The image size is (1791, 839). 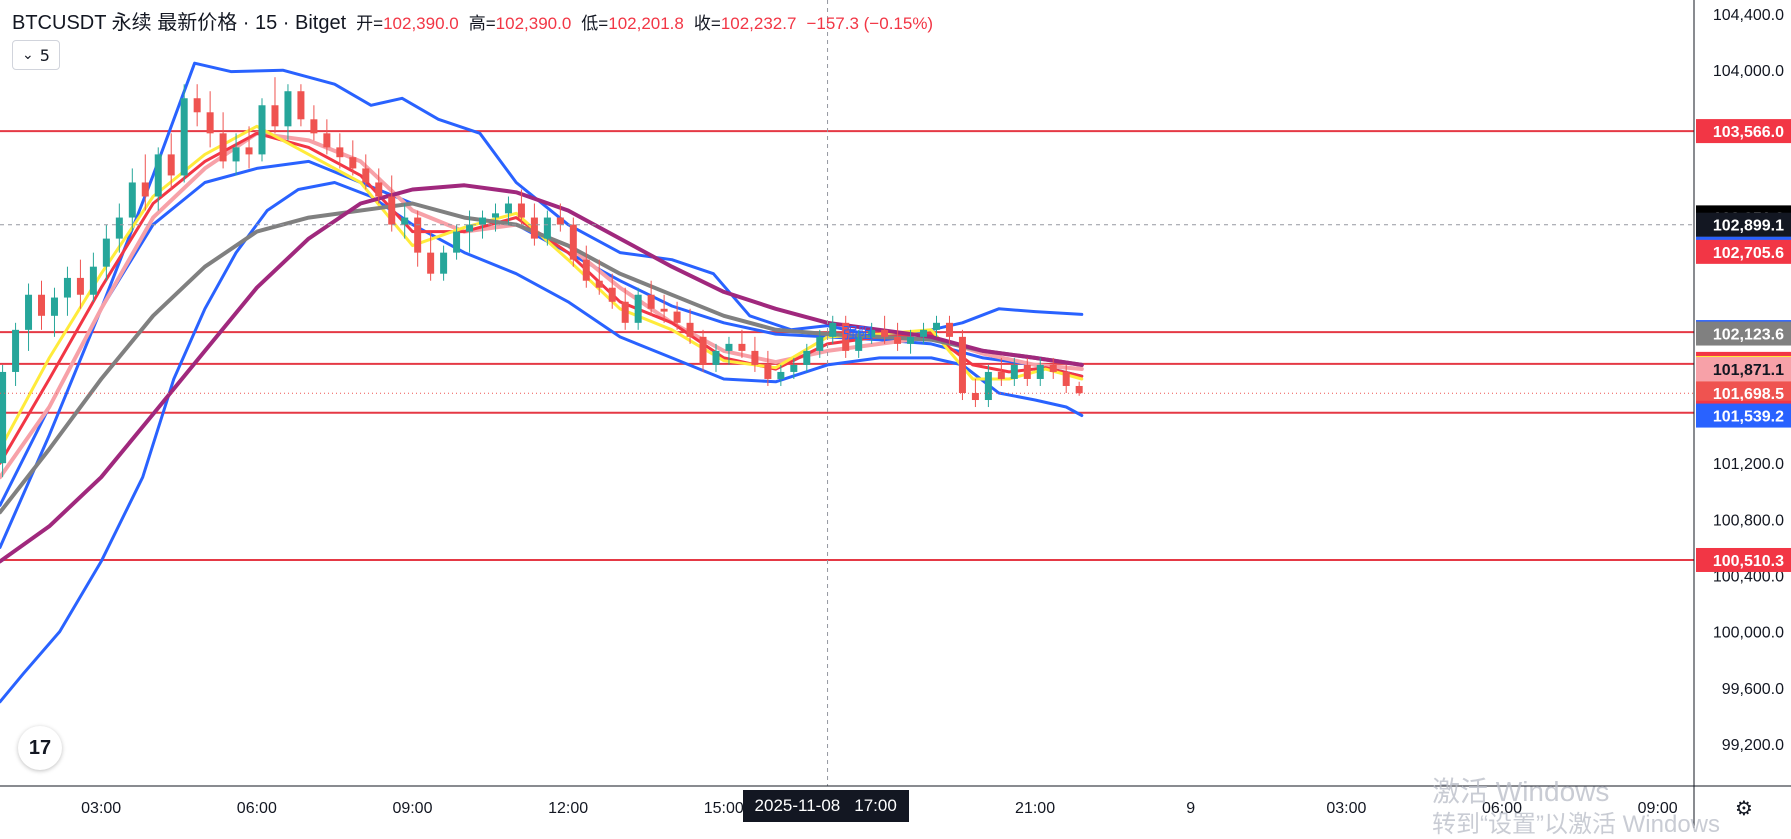 What do you see at coordinates (1658, 808) in the screenshot?
I see `time-tick-label: 09:00` at bounding box center [1658, 808].